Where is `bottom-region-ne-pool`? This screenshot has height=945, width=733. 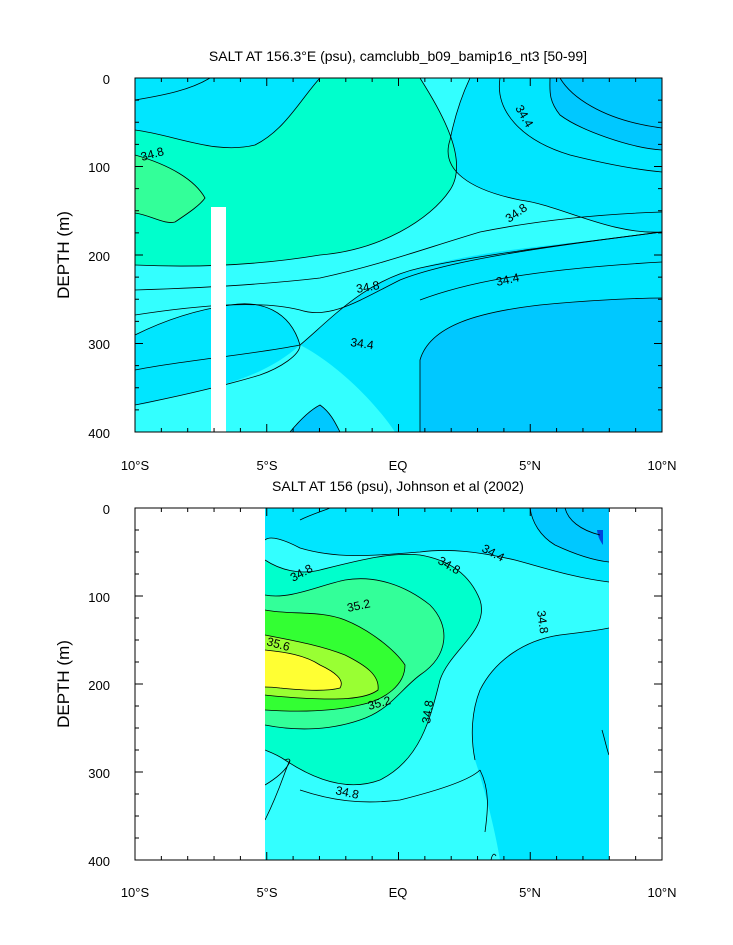 bottom-region-ne-pool is located at coordinates (569, 535).